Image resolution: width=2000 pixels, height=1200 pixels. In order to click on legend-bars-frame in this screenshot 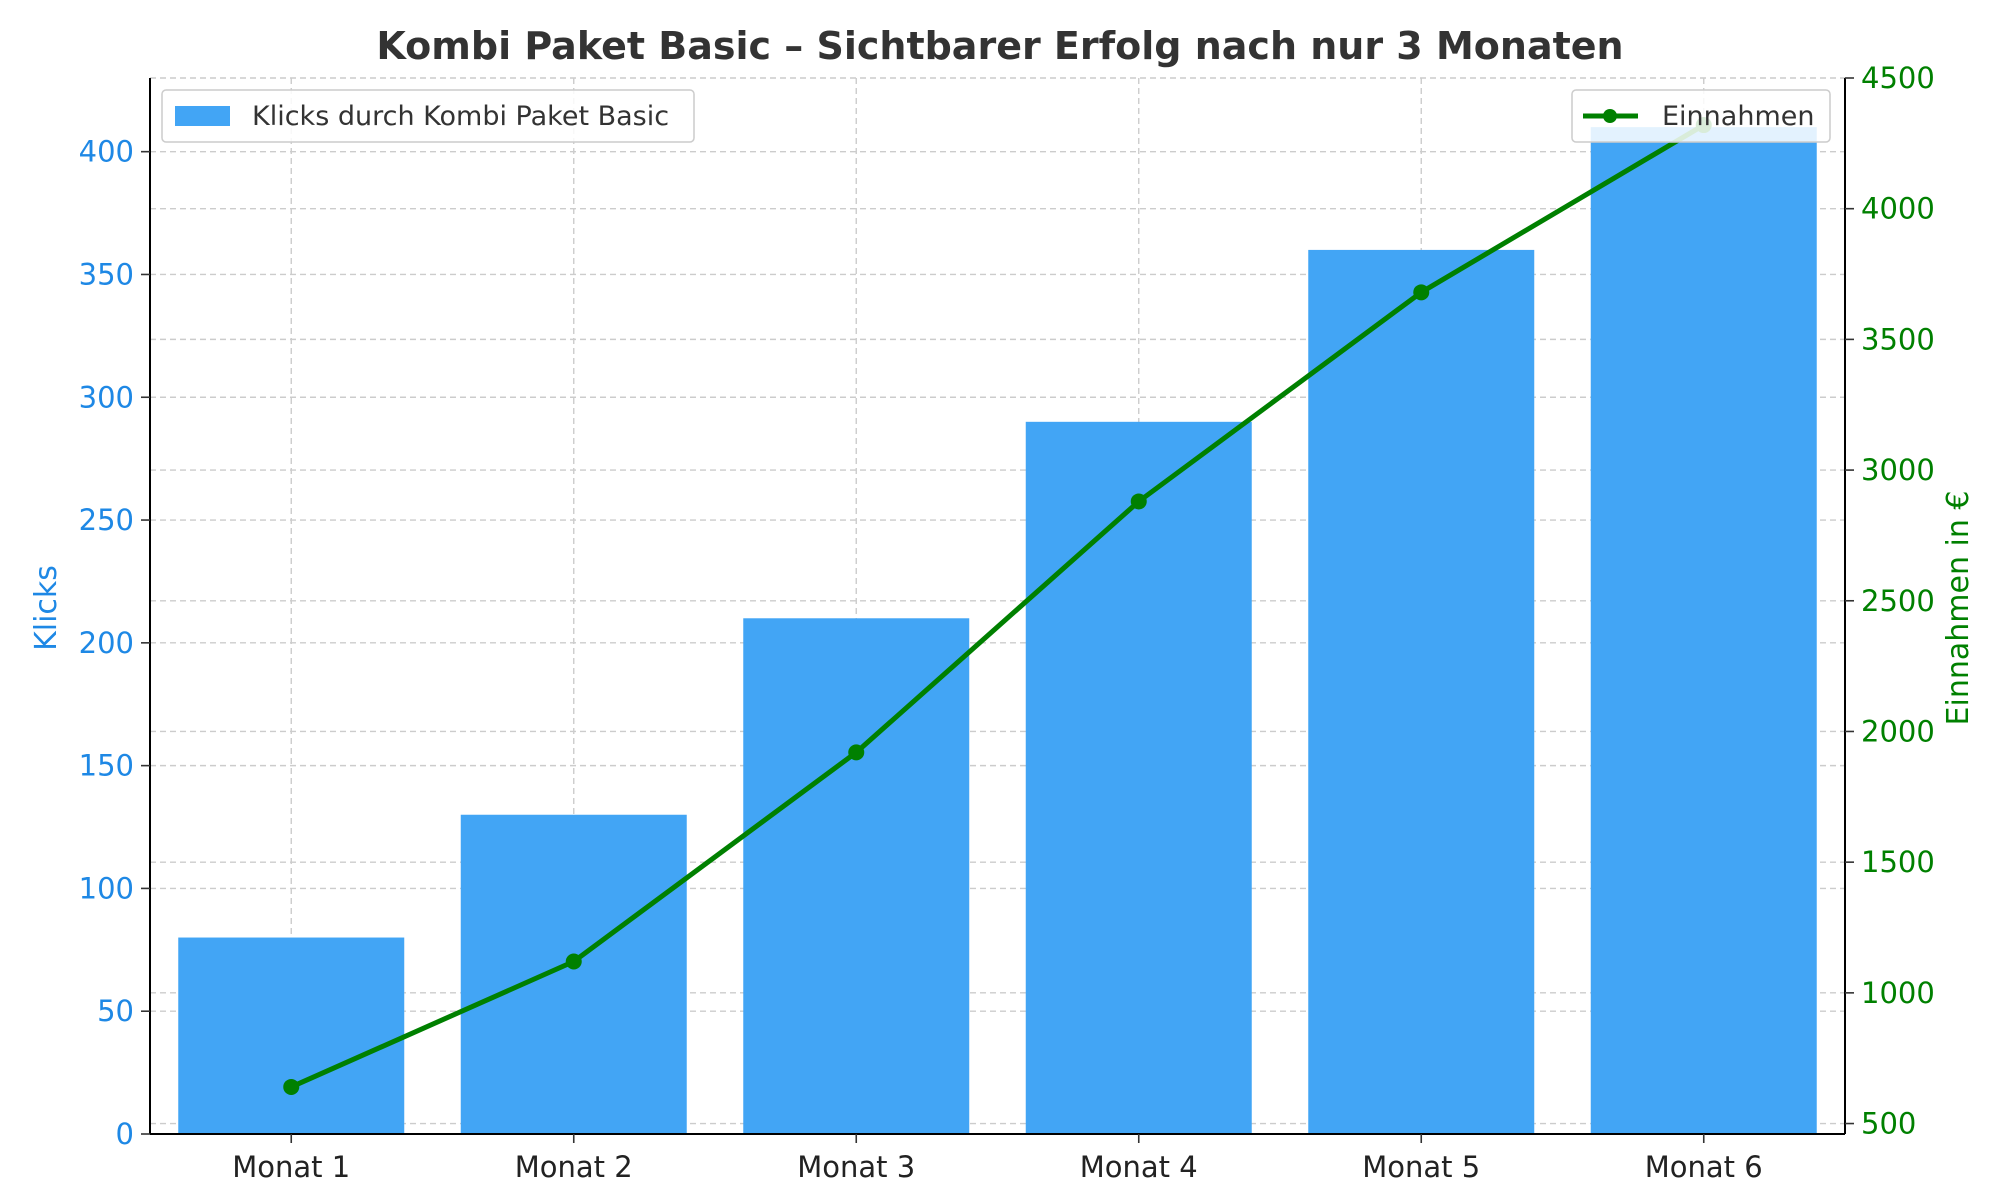, I will do `click(428, 116)`.